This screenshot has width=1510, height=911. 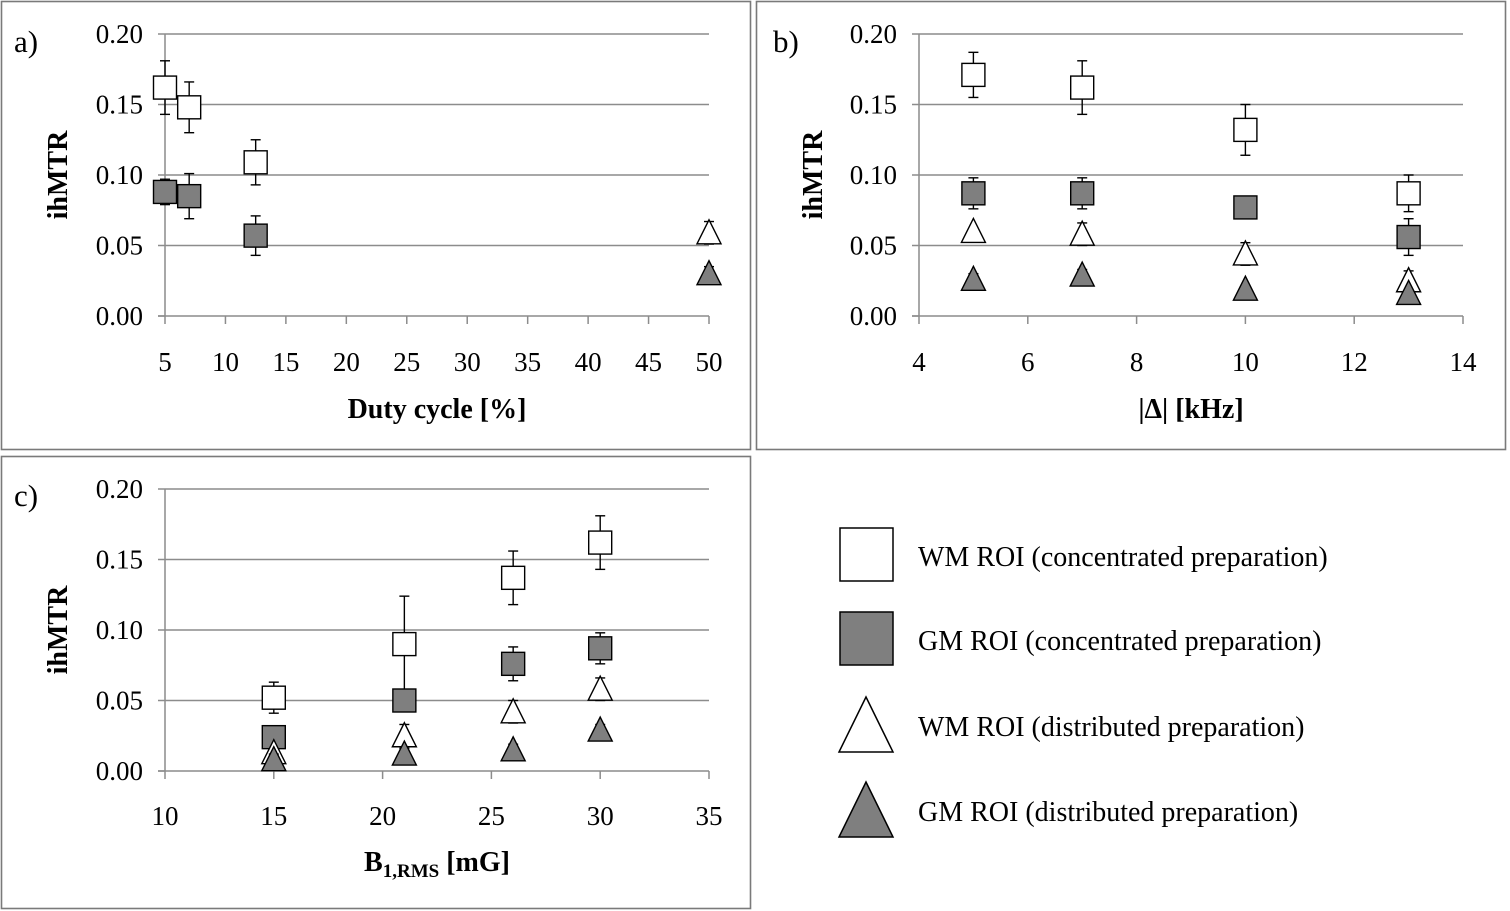 I want to click on legend-item-wm-concentrated: WM ROI (concentrated preparation), so click(x=1083, y=554).